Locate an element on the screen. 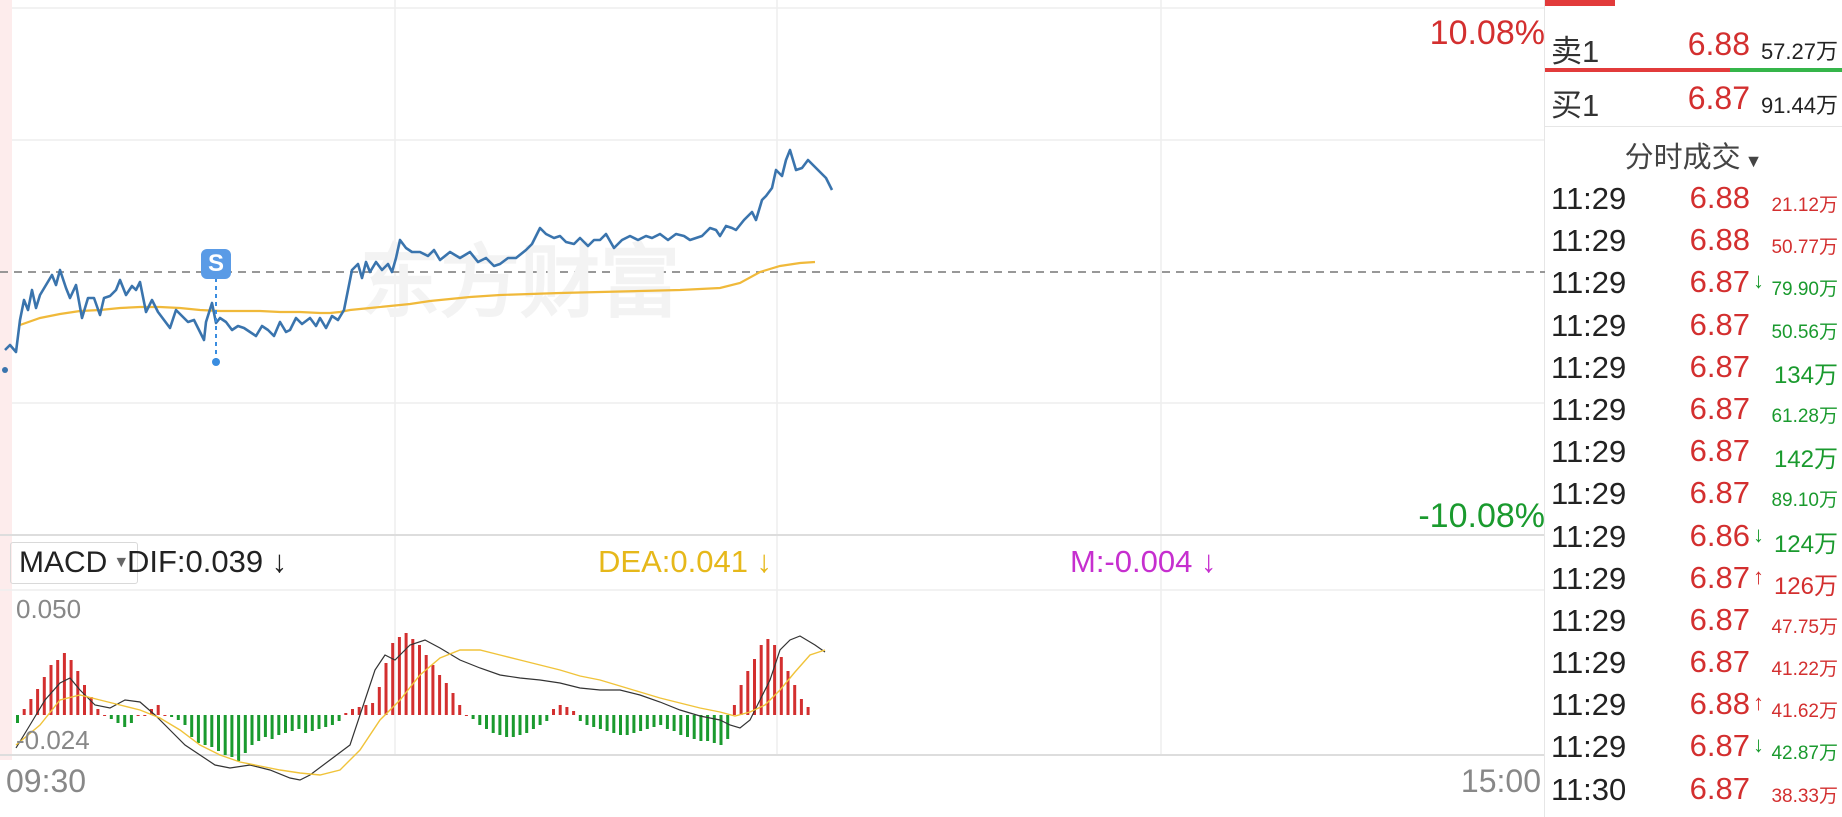 This screenshot has width=1842, height=817. trade-volume: 61.28万 is located at coordinates (1804, 416).